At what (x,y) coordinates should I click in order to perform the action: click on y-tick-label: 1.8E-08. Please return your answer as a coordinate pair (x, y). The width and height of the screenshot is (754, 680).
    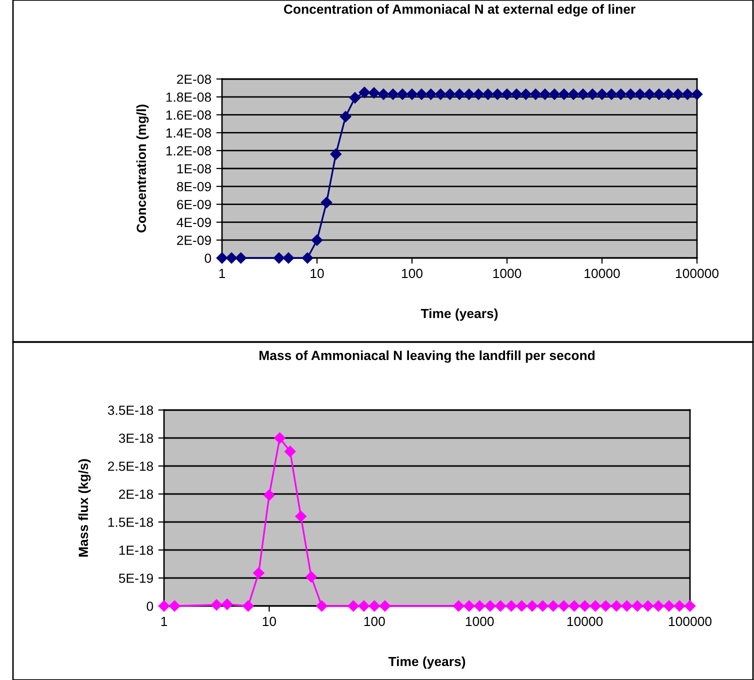
    Looking at the image, I should click on (189, 97).